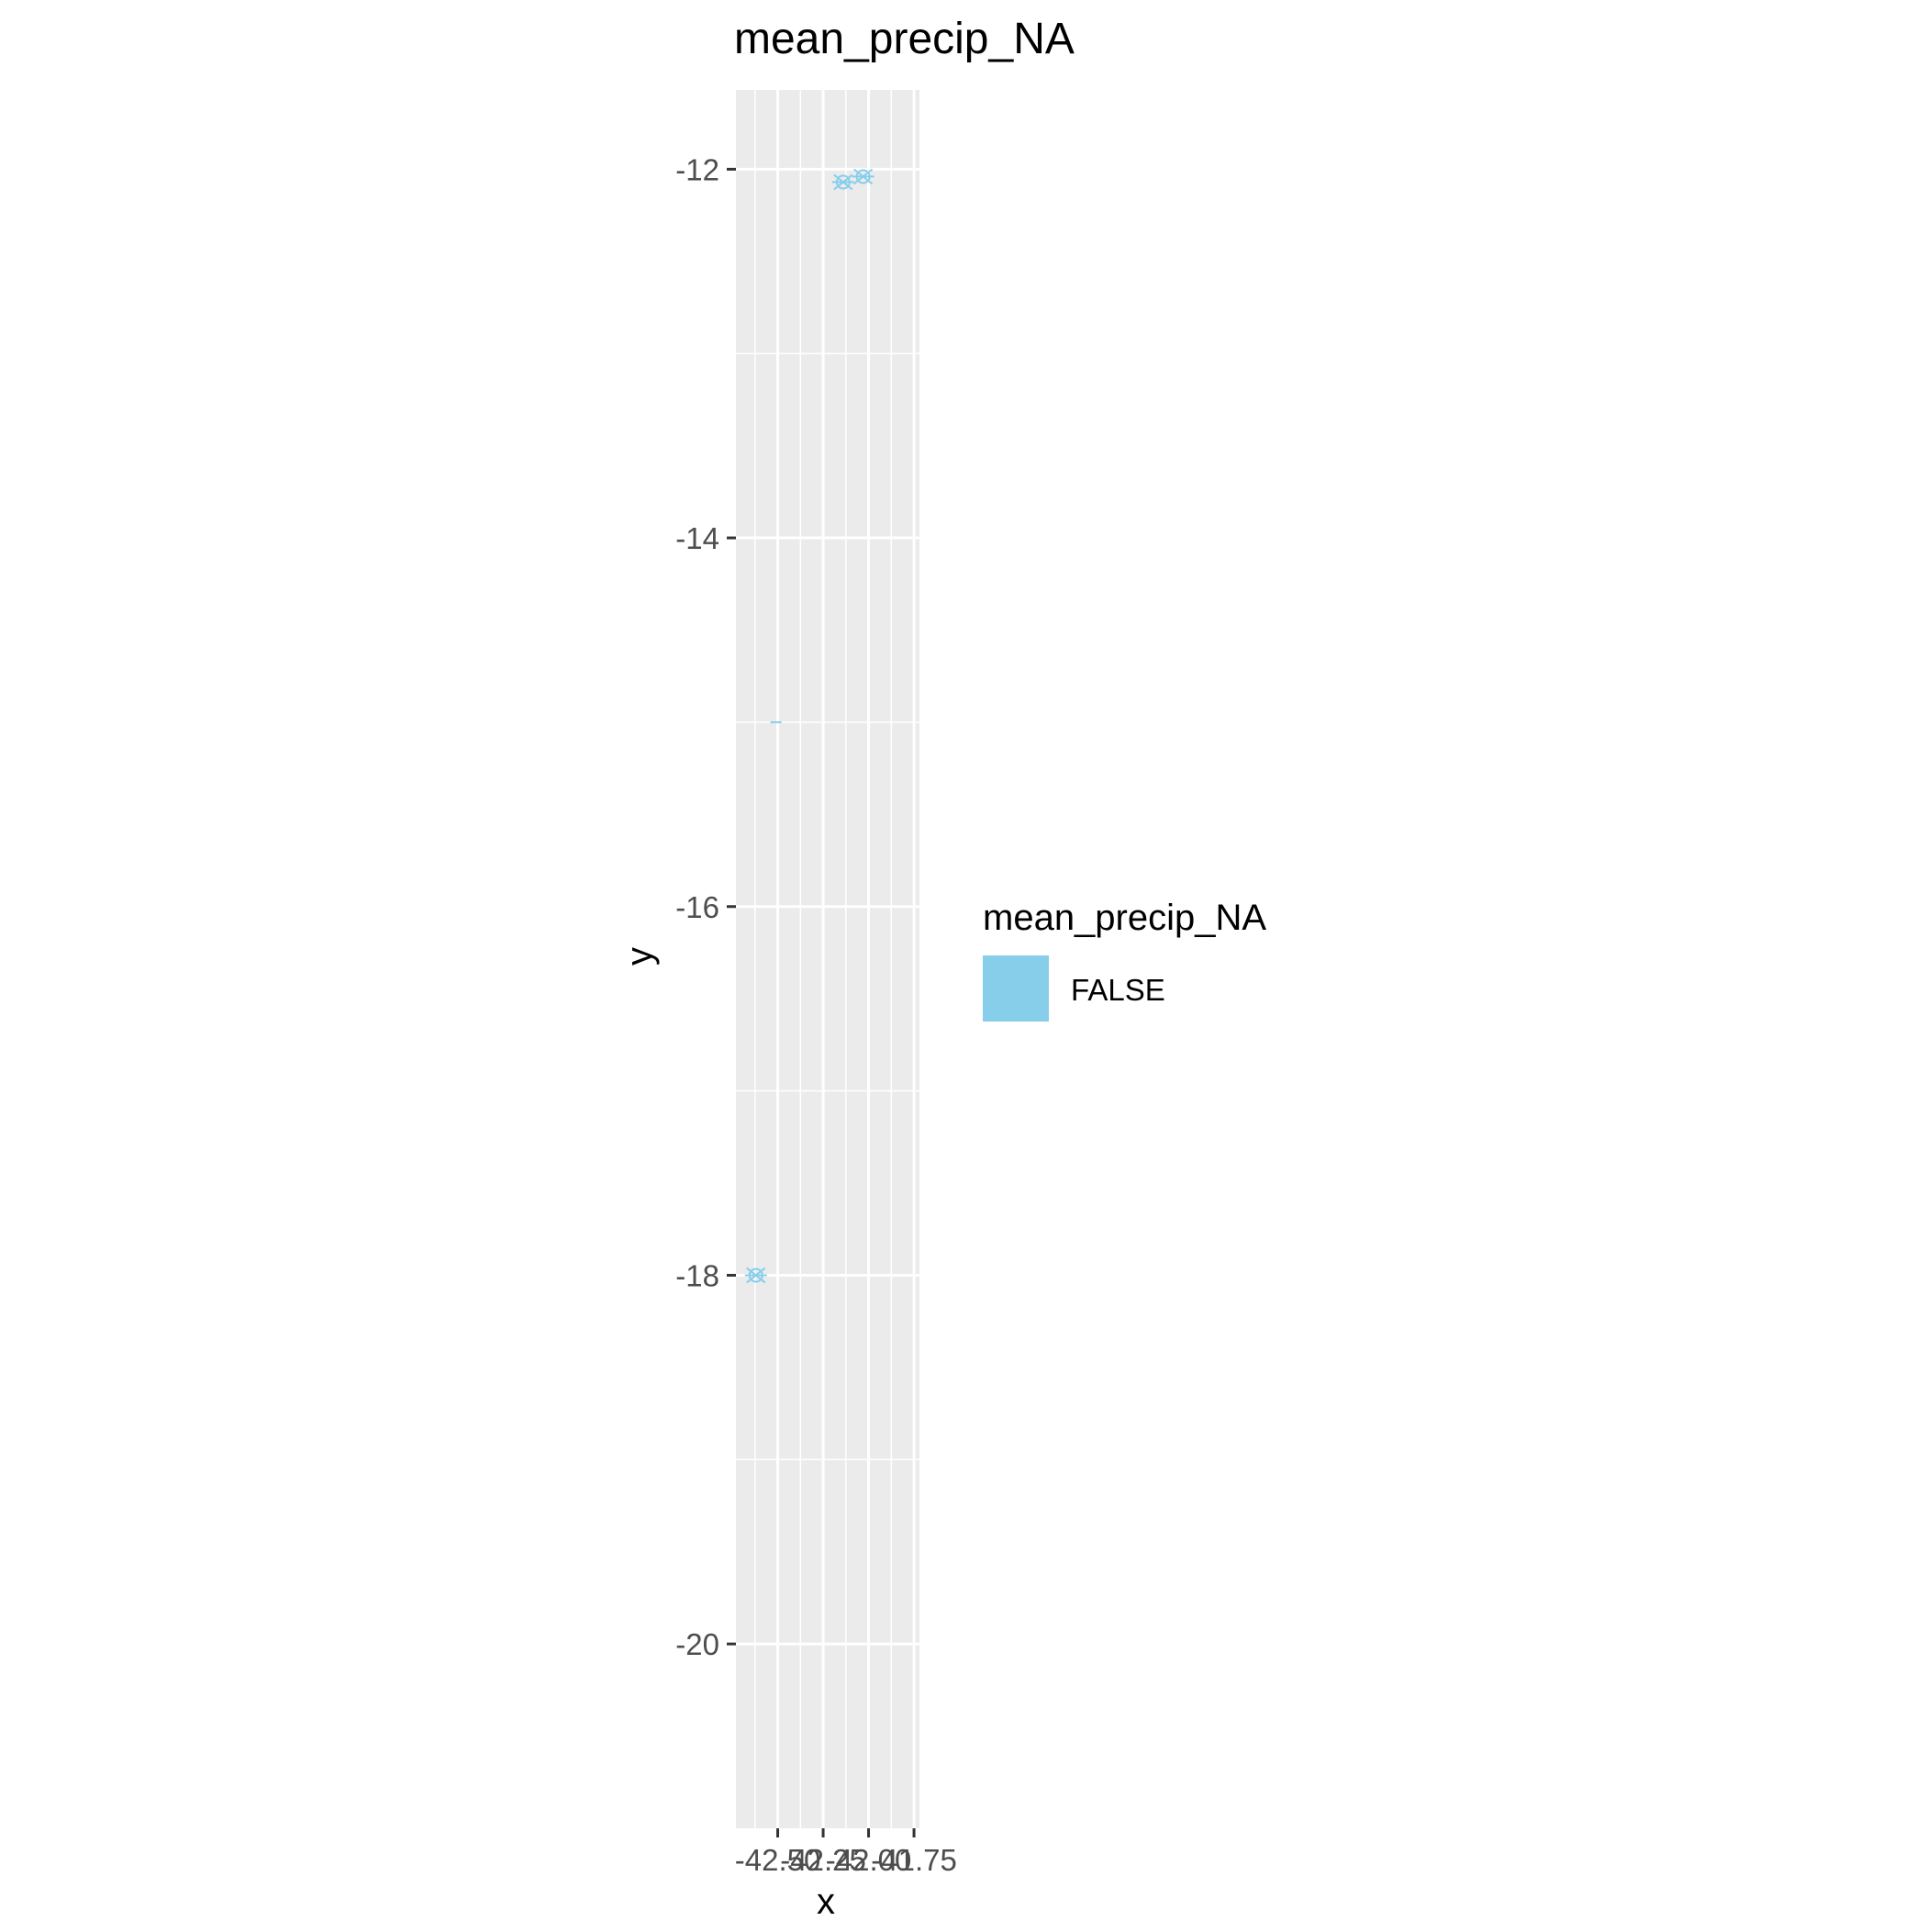  I want to click on grid-minor, so click(827, 959).